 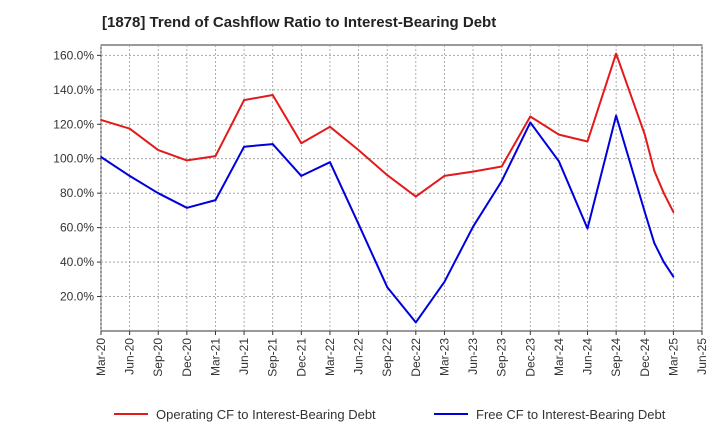 I want to click on y-tick-label: 140.0%, so click(x=73, y=90).